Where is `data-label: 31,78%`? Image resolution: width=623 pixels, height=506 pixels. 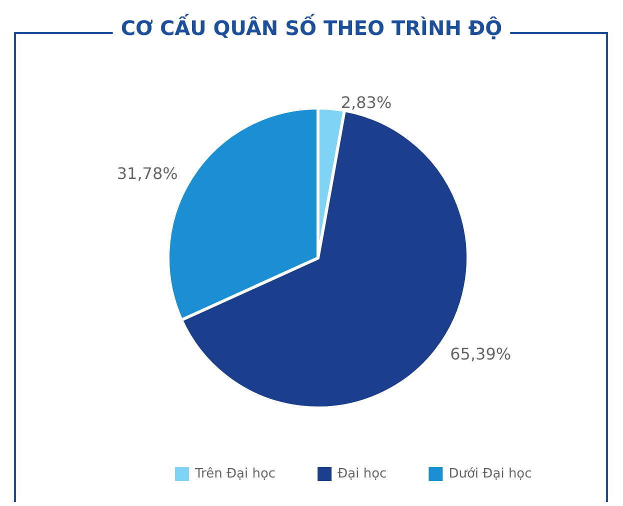 data-label: 31,78% is located at coordinates (147, 174).